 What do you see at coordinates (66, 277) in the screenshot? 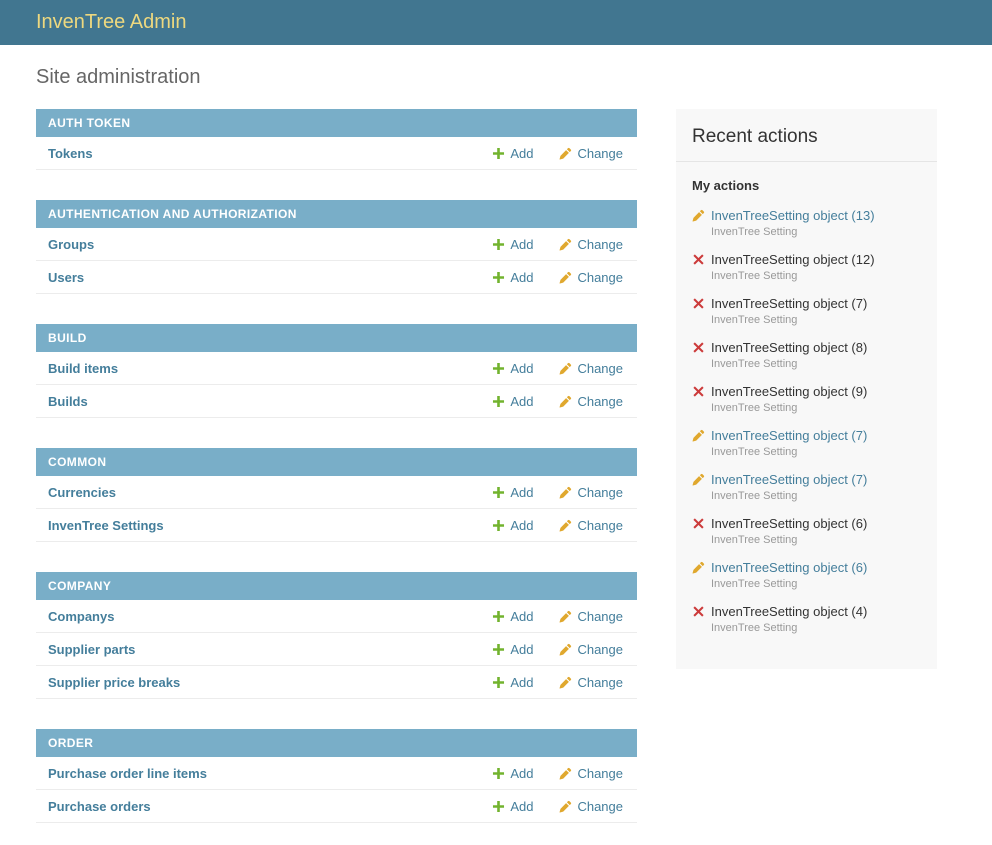
I see `model-link: Users` at bounding box center [66, 277].